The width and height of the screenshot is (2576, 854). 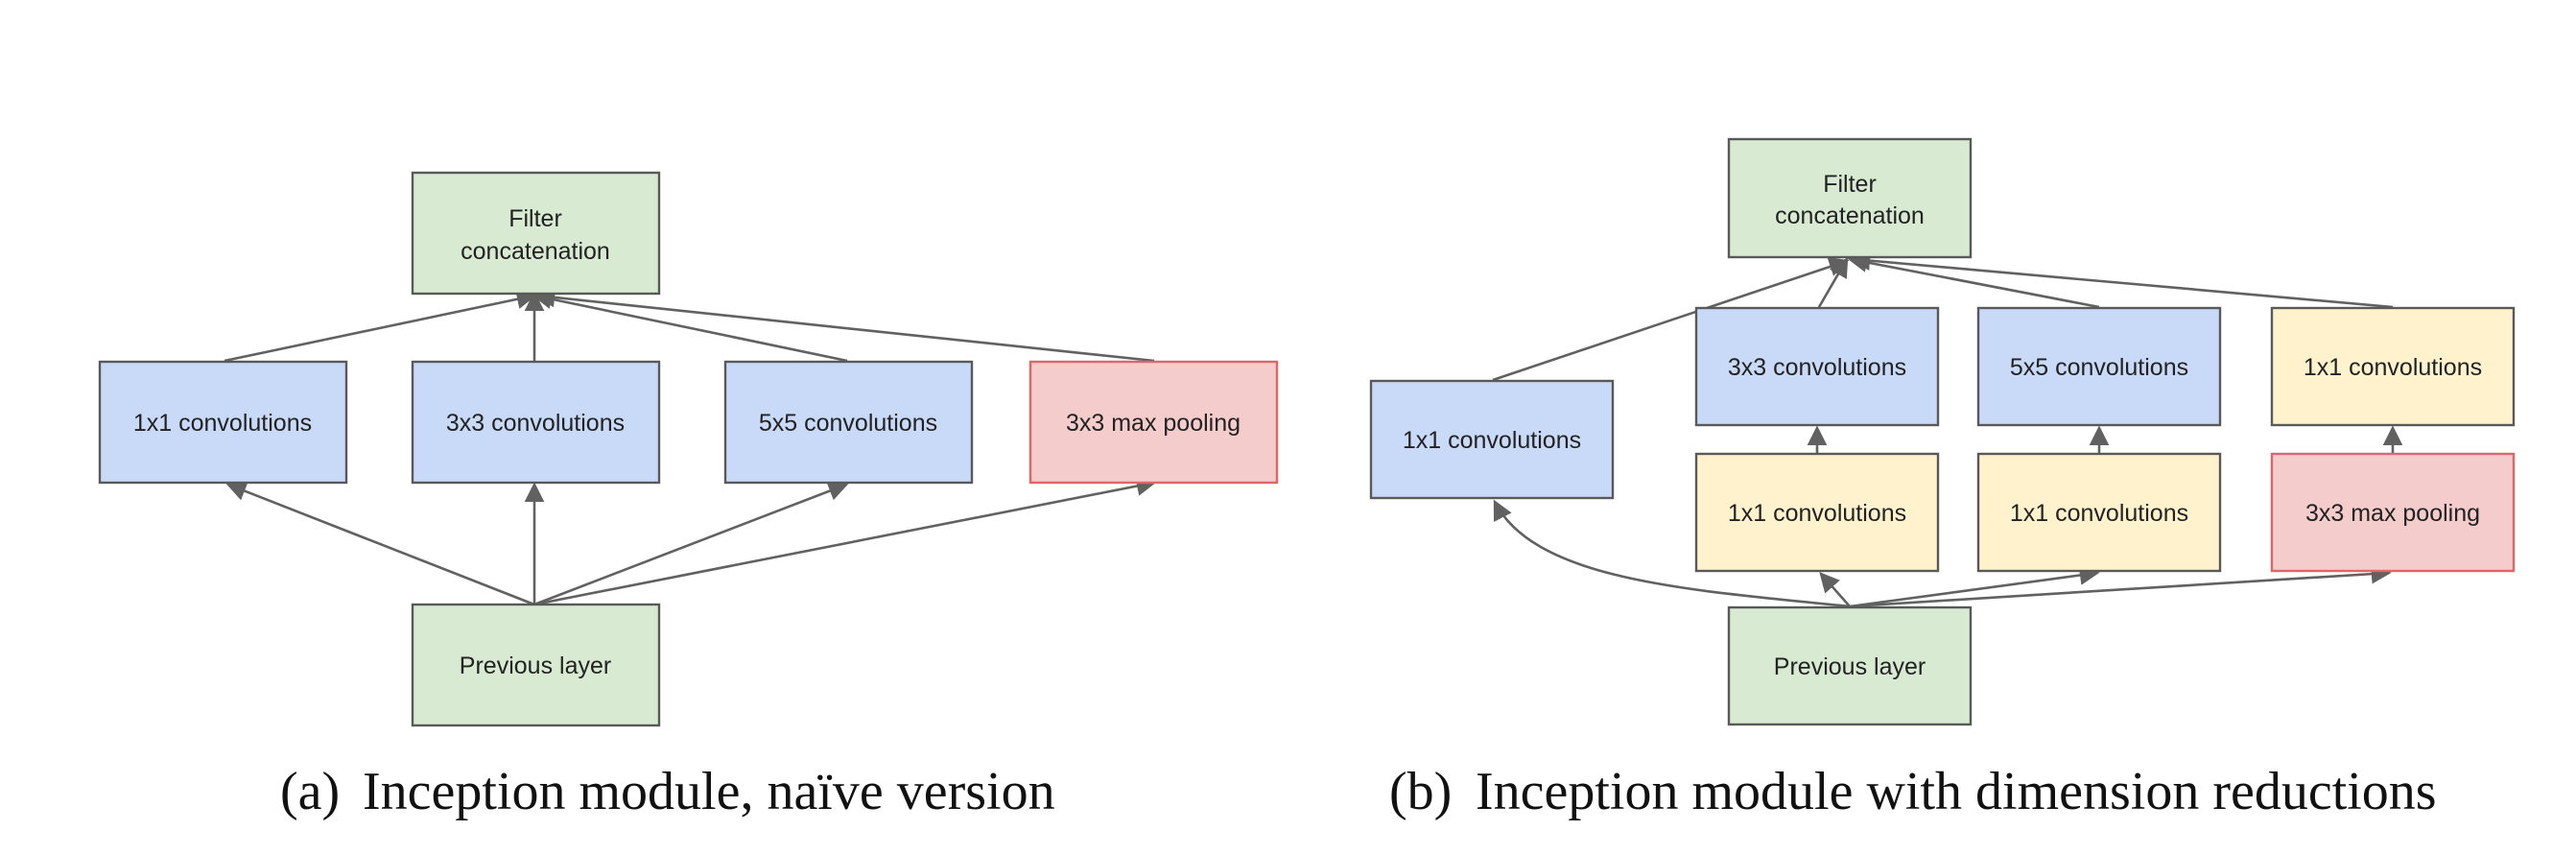 I want to click on node-b-maxpool-label: 3x3 max pooling, so click(x=2393, y=513).